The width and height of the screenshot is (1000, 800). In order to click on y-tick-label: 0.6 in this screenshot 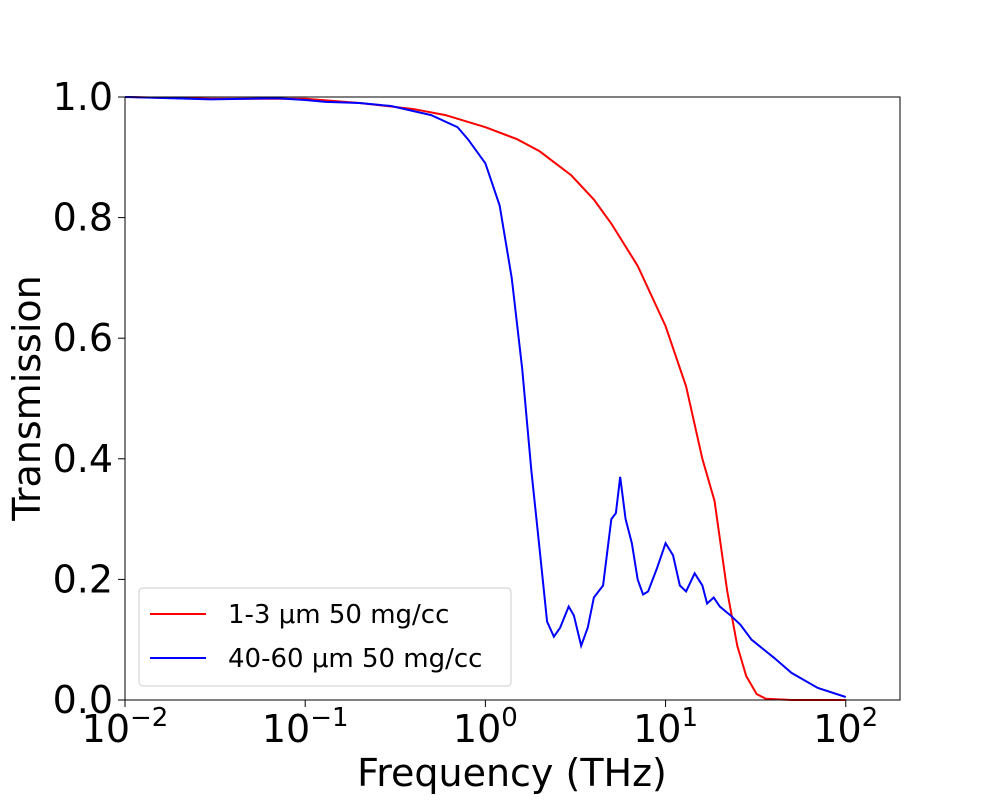, I will do `click(83, 338)`.